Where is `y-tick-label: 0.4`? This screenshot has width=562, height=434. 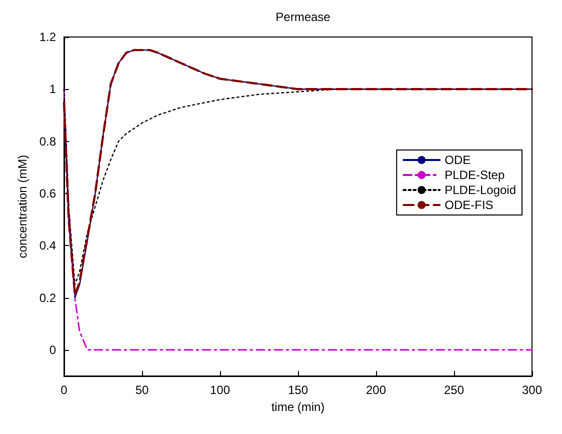
y-tick-label: 0.4 is located at coordinates (47, 245).